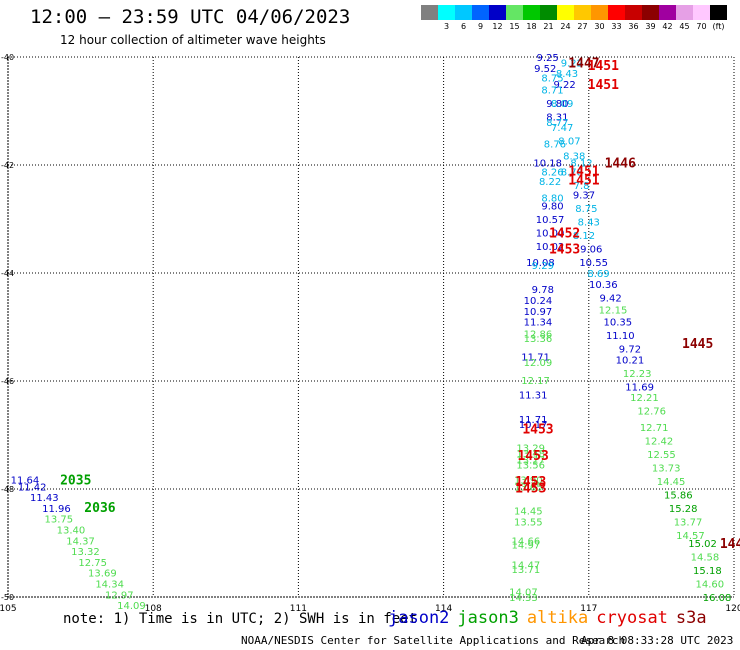  What do you see at coordinates (557, 117) in the screenshot?
I see `wave-height-value: 8.31` at bounding box center [557, 117].